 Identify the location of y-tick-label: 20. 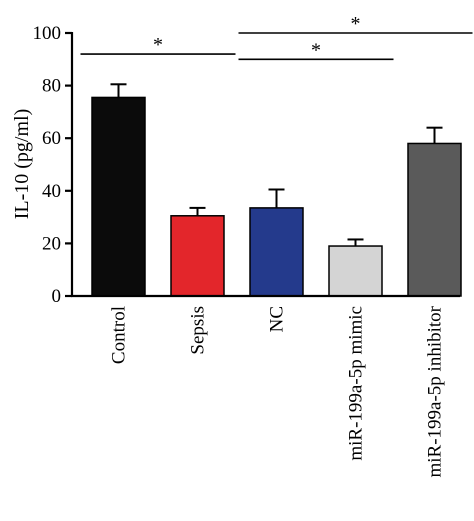
(51, 243).